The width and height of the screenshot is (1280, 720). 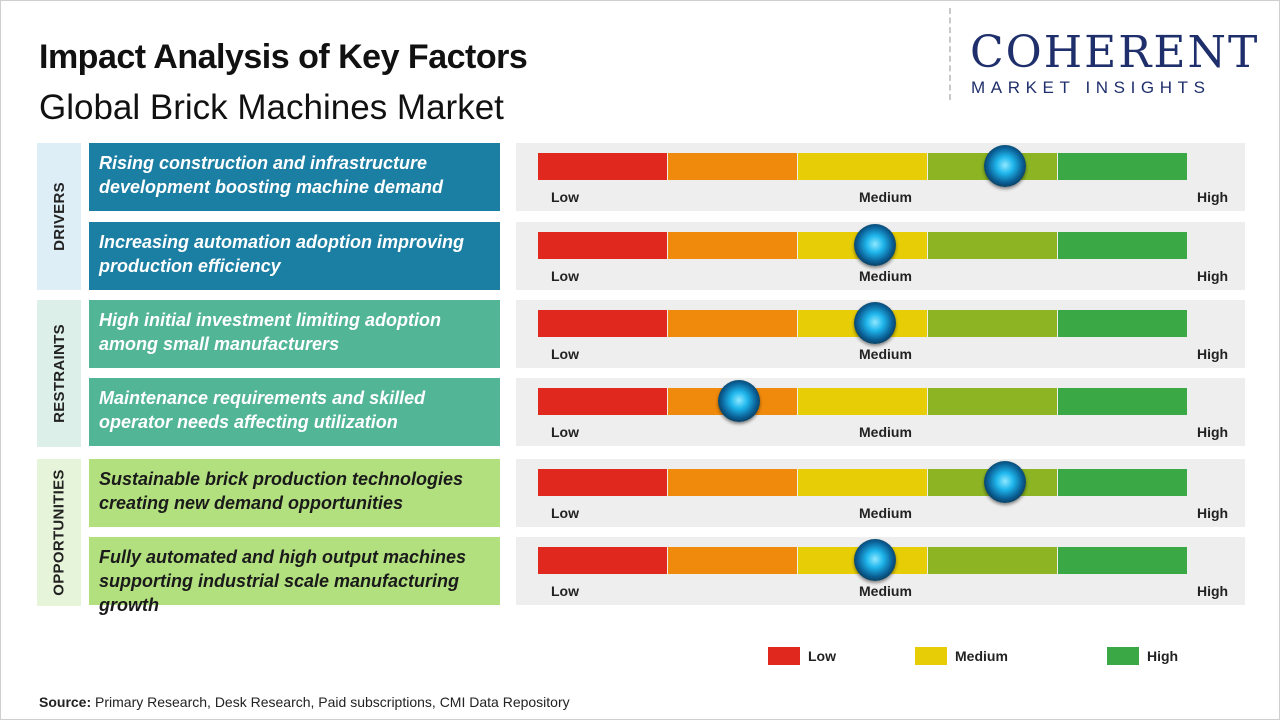 I want to click on legend-label: Low, so click(x=822, y=656).